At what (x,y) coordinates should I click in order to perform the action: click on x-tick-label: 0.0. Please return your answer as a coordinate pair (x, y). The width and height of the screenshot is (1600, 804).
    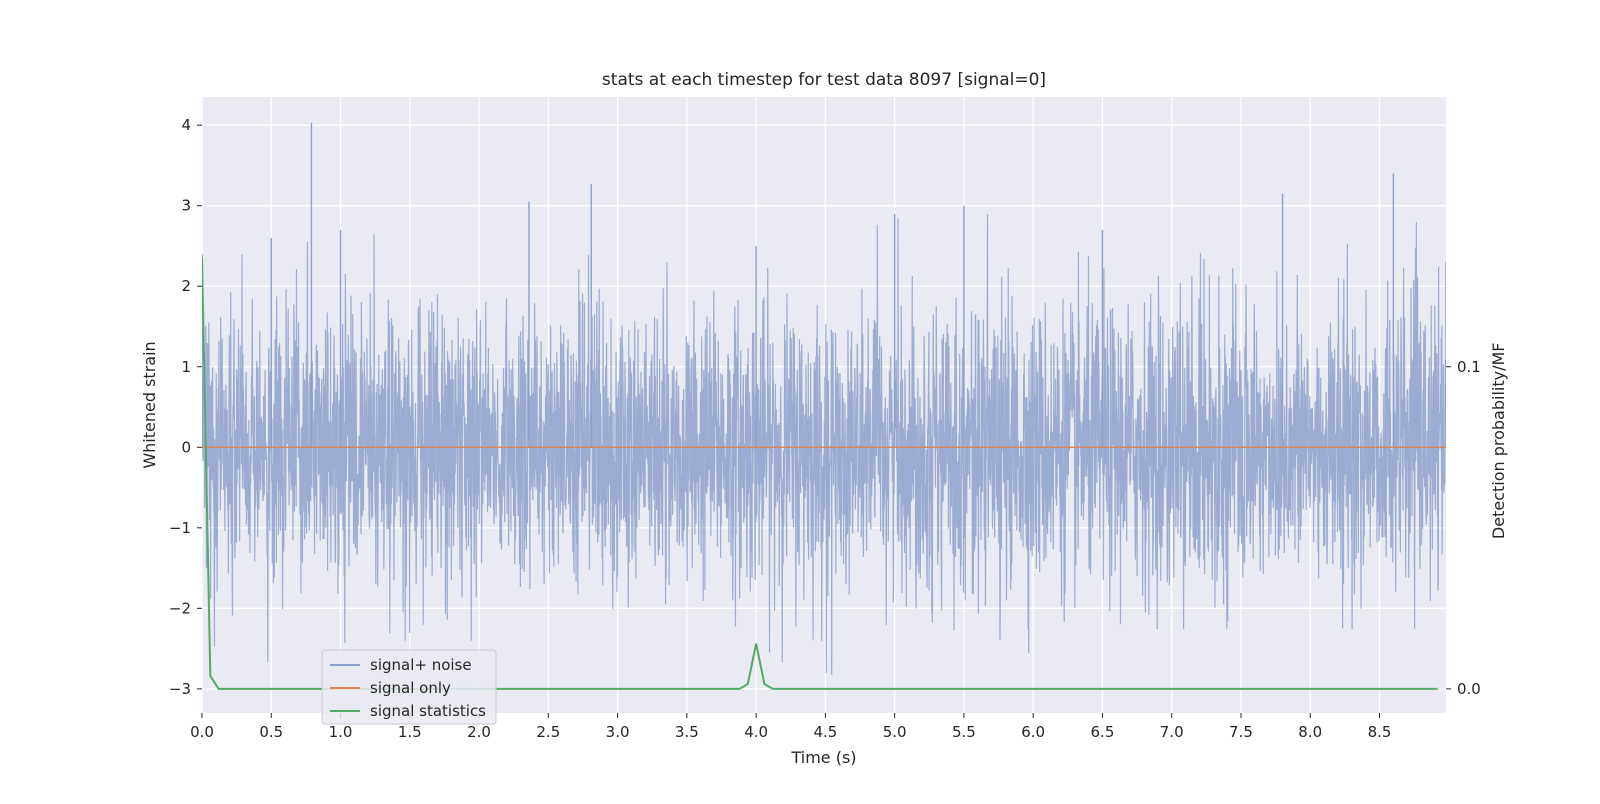
    Looking at the image, I should click on (202, 732).